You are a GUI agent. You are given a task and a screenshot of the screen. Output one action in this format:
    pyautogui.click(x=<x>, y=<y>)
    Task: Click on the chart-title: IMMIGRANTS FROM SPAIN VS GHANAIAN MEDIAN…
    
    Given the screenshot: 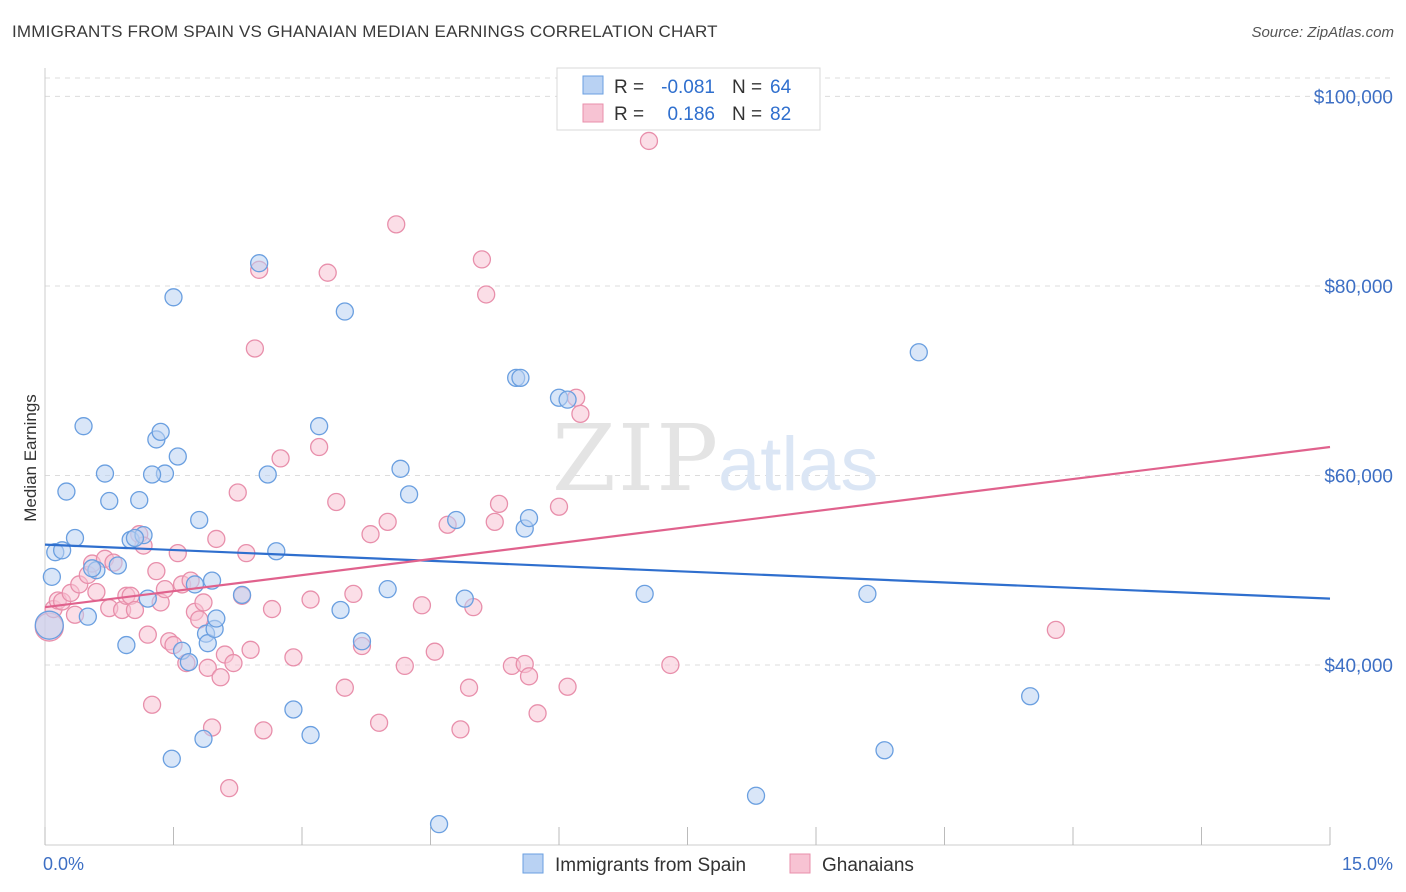 What is the action you would take?
    pyautogui.click(x=365, y=31)
    